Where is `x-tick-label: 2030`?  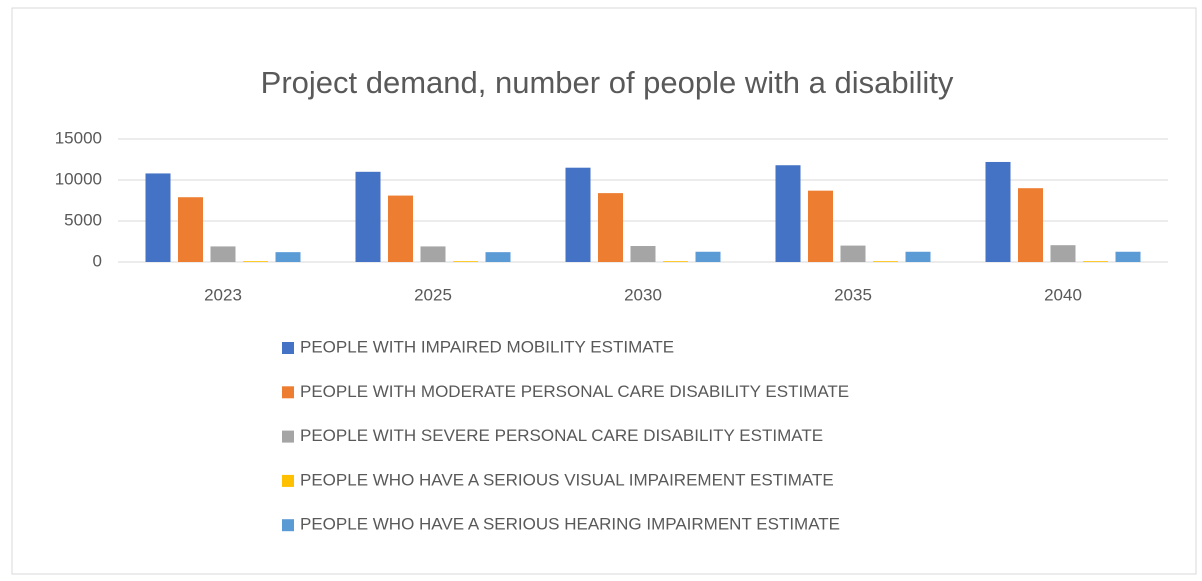 x-tick-label: 2030 is located at coordinates (643, 294).